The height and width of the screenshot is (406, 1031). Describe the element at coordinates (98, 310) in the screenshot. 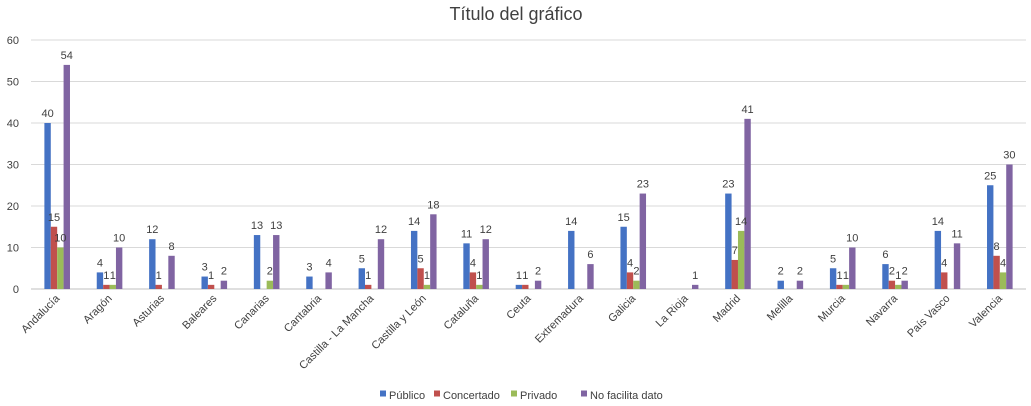

I see `category-label: Aragón` at that location.